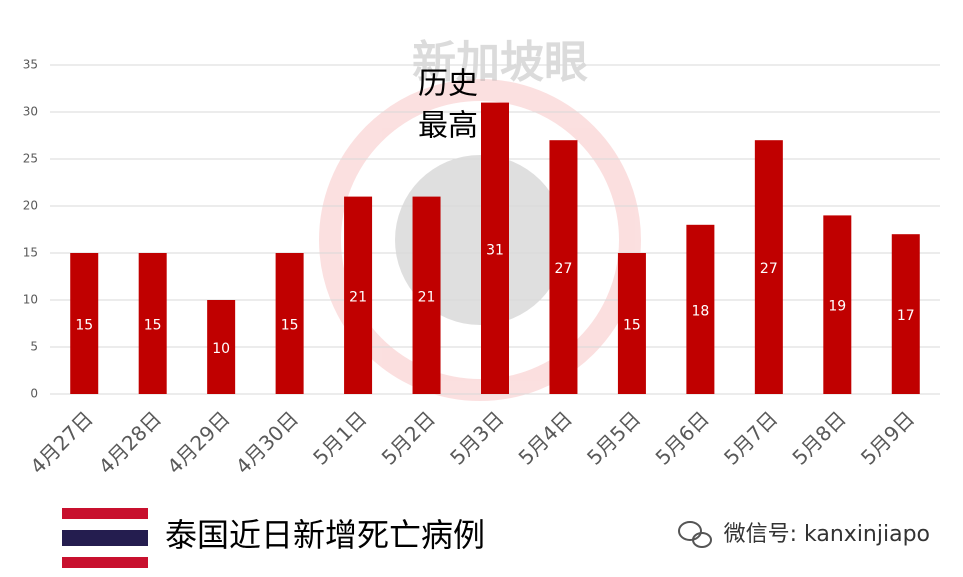  Describe the element at coordinates (34, 394) in the screenshot. I see `y-tick-label: 0` at that location.